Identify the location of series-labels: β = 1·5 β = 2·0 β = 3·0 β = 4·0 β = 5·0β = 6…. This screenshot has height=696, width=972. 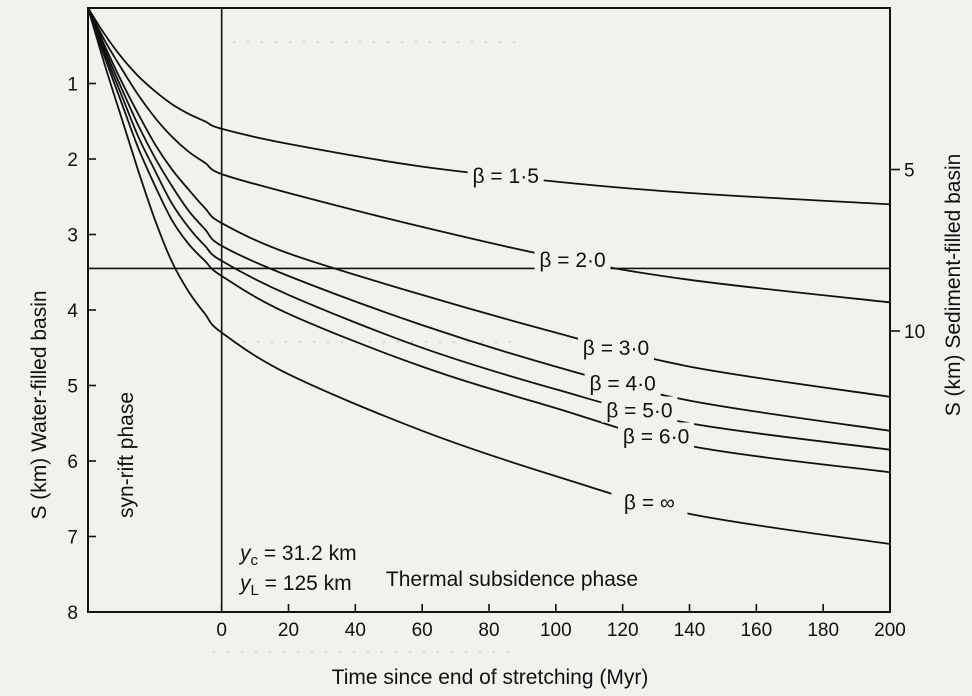
(581, 338).